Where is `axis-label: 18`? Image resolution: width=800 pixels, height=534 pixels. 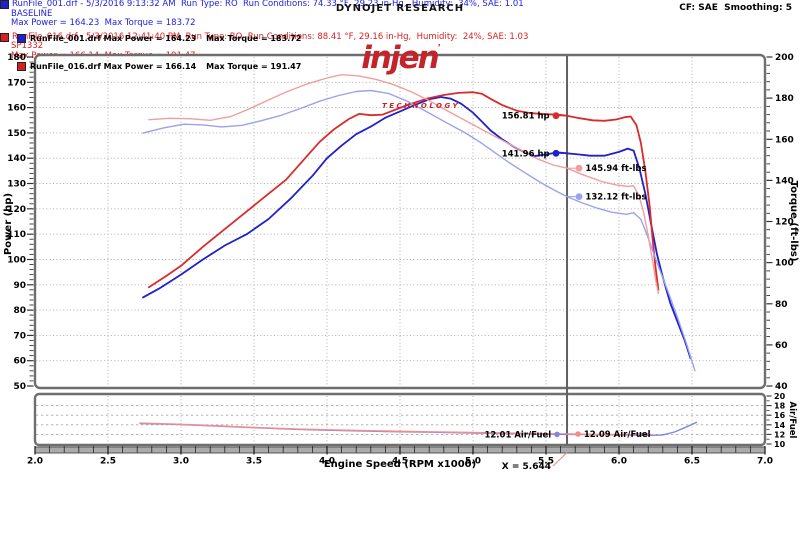
axis-label: 18 is located at coordinates (780, 406).